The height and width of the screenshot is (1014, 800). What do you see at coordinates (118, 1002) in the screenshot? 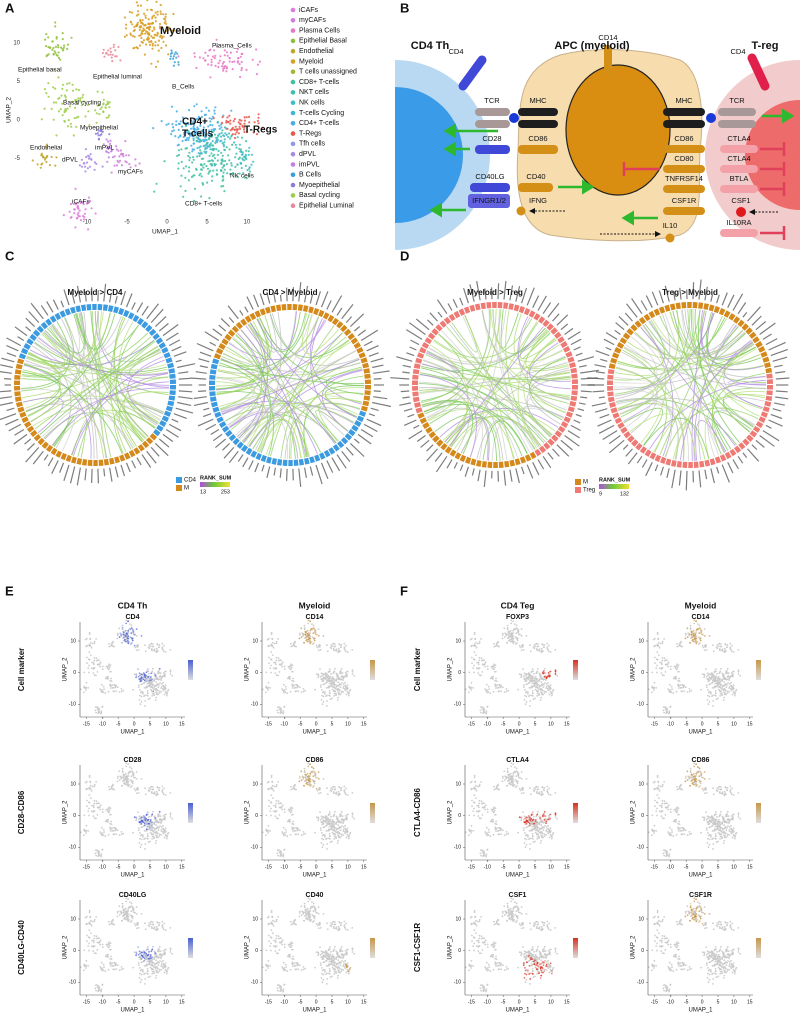
I see `x-tick-label: -5` at bounding box center [118, 1002].